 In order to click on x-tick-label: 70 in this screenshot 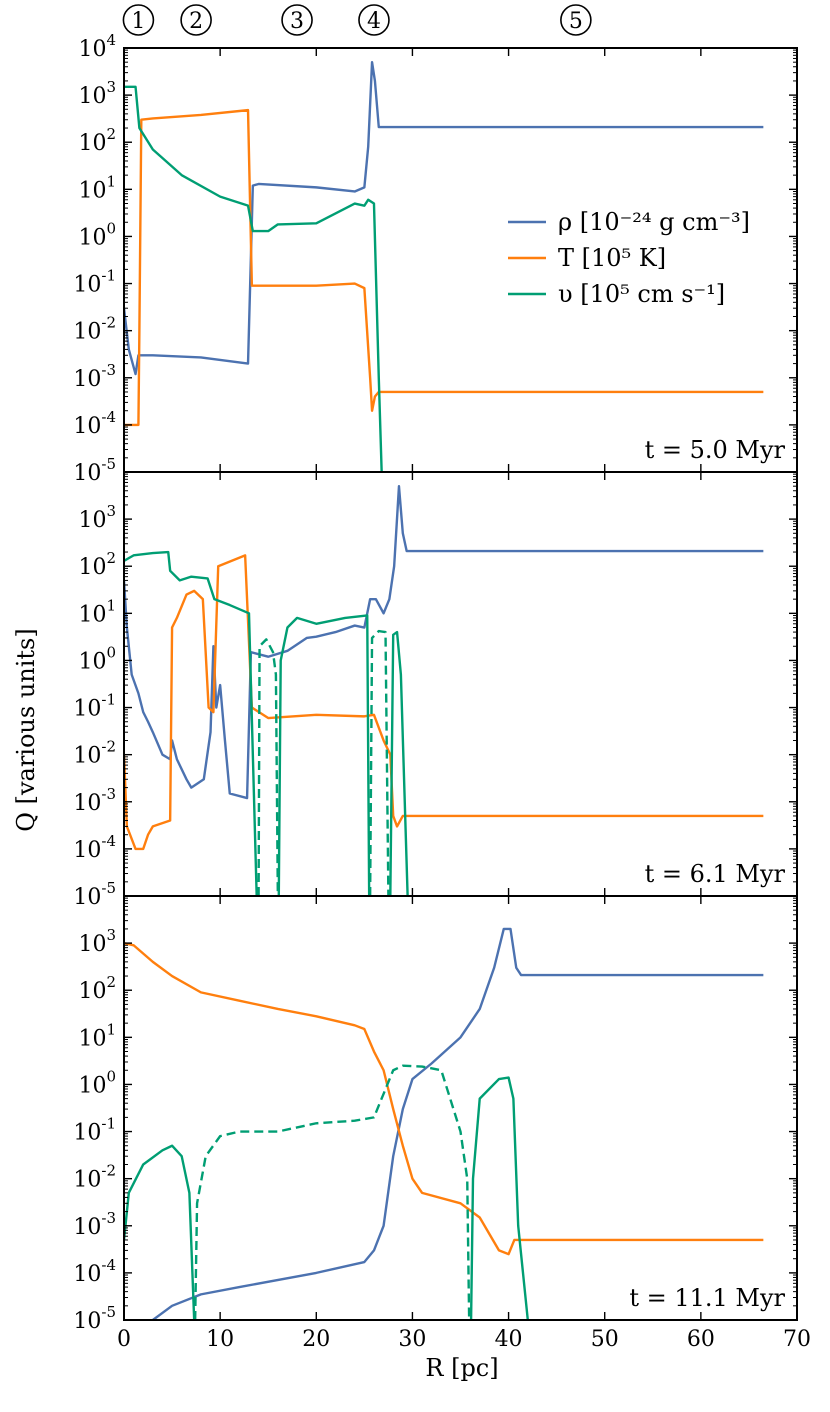, I will do `click(797, 1339)`.